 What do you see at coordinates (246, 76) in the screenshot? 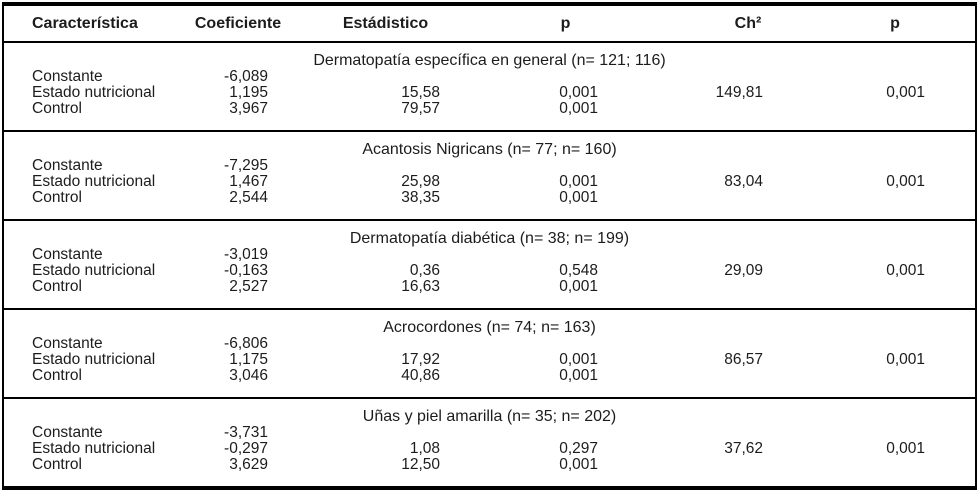
I see `cell-coeficiente: -6,089` at bounding box center [246, 76].